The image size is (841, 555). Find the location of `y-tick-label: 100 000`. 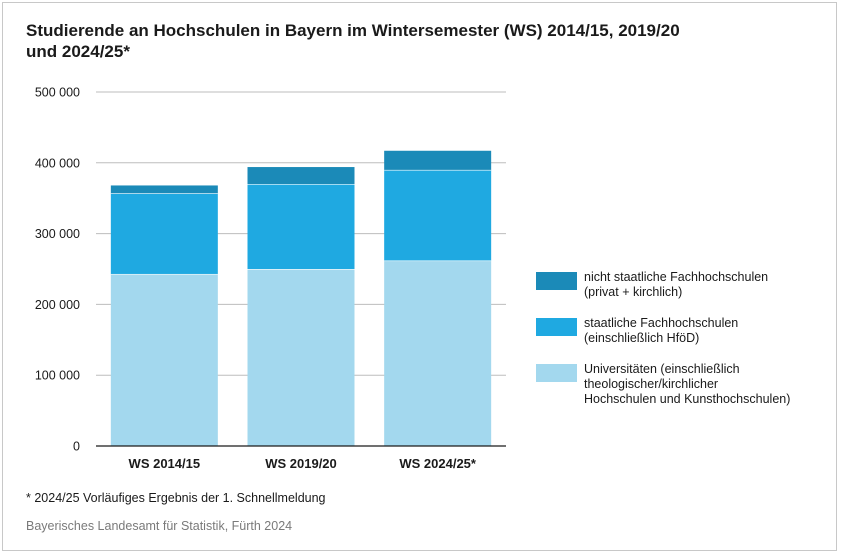

y-tick-label: 100 000 is located at coordinates (57, 376).